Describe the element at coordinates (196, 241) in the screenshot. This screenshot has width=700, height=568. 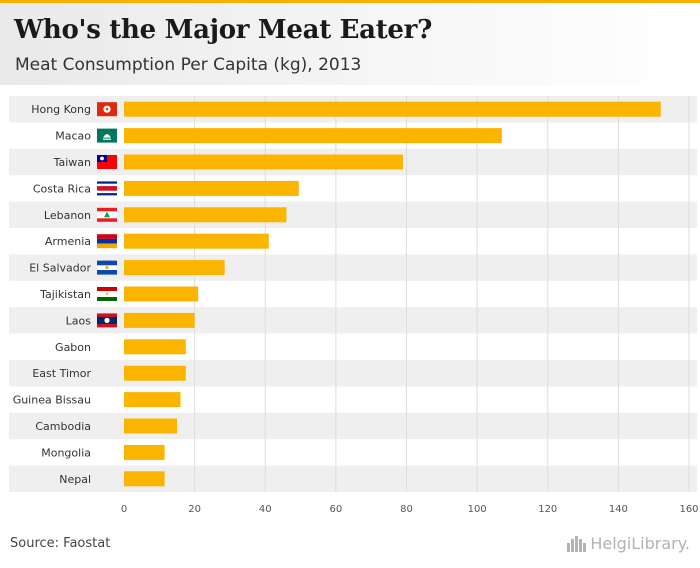
I see `bar-armenia` at that location.